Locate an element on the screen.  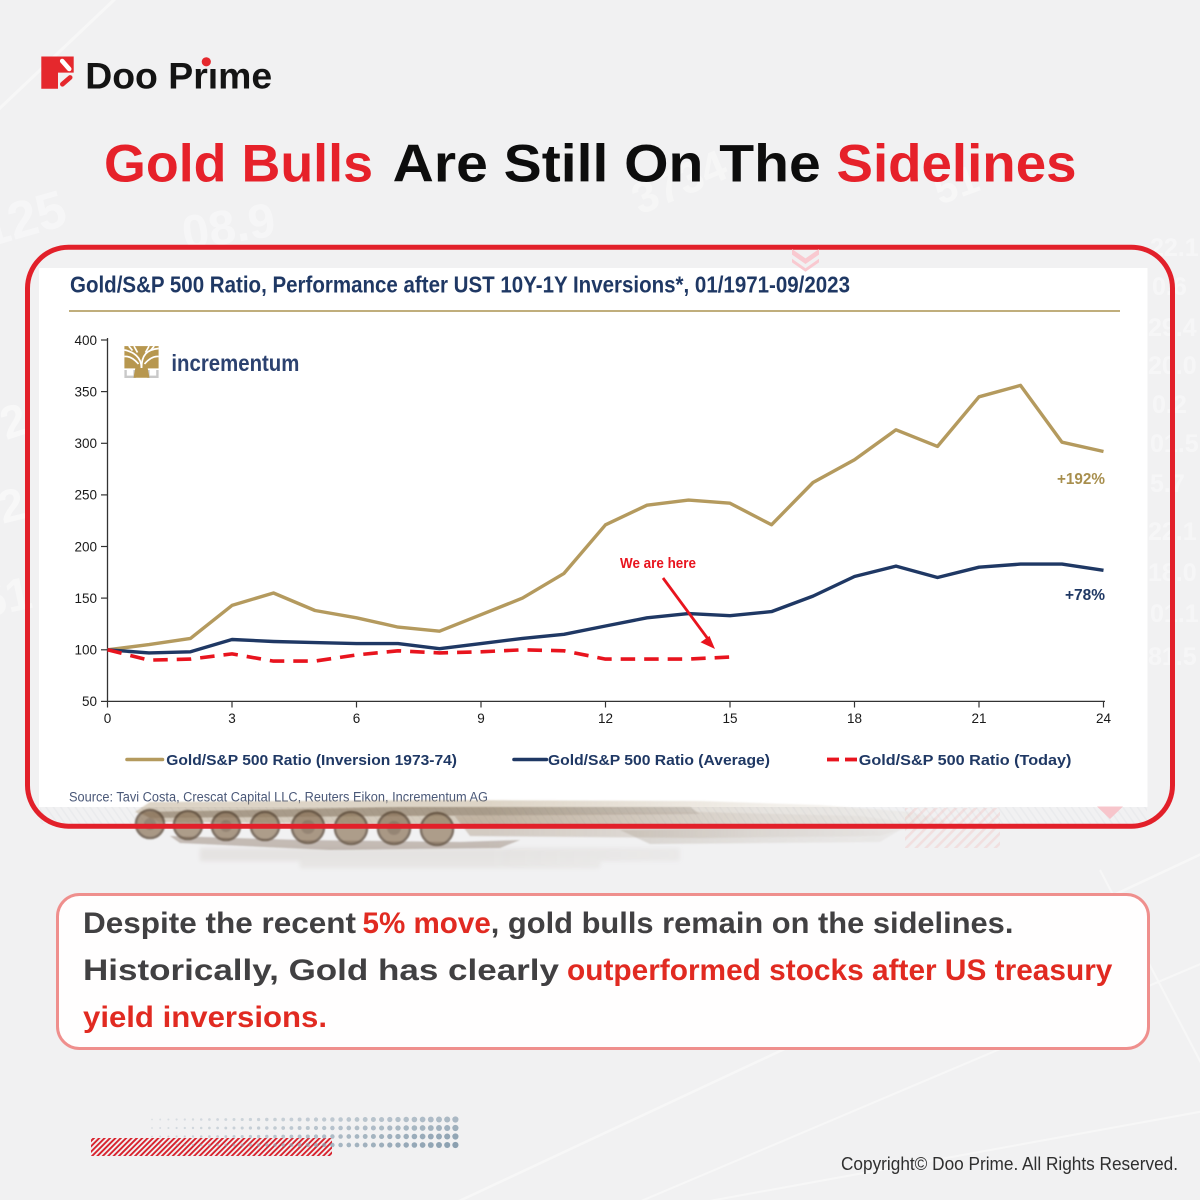
svg-text: 0.2 is located at coordinates (1169, 405).